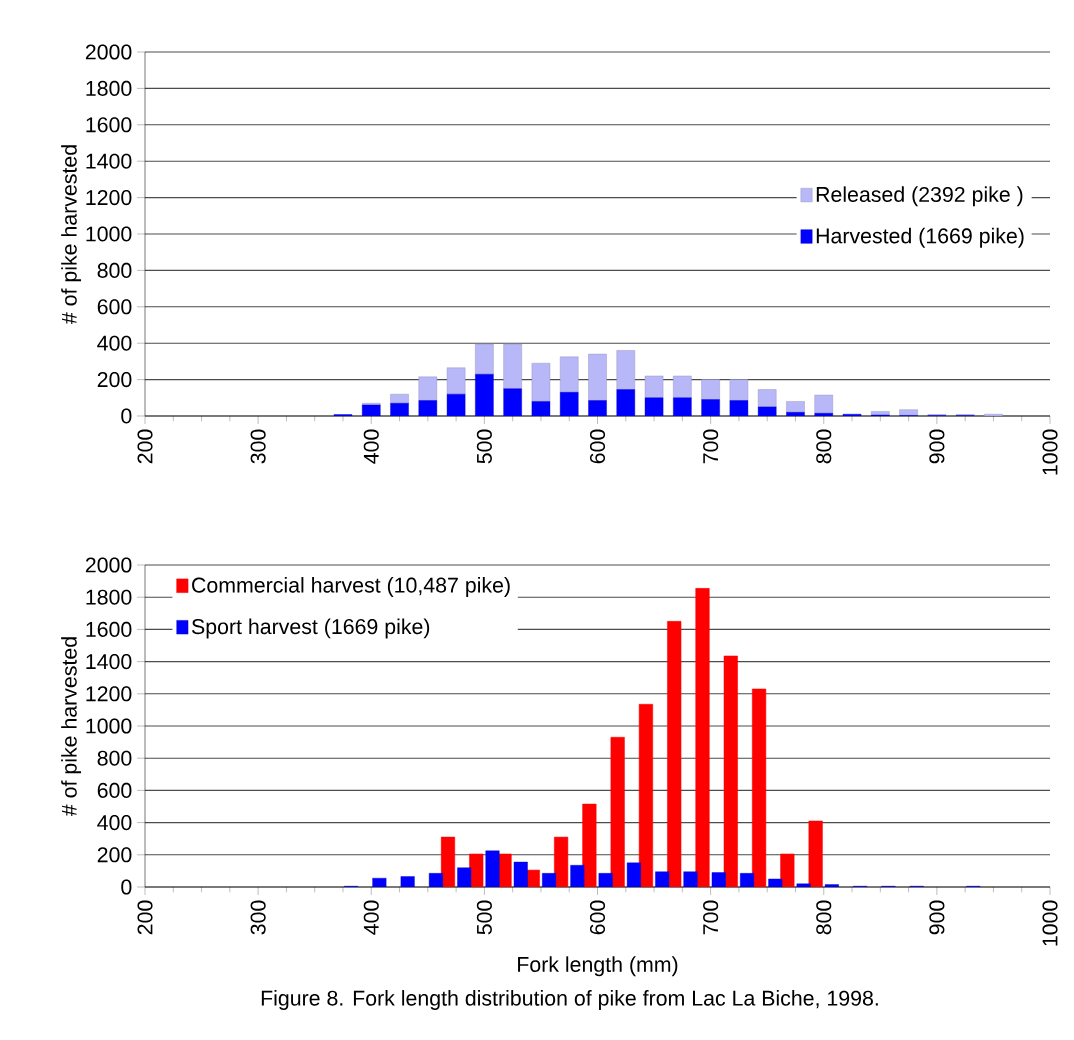 This screenshot has height=1040, width=1074. Describe the element at coordinates (569, 1000) in the screenshot. I see `caption: Figure 8. Fork length distribution of pike from Lac La Biche, 1998.` at that location.